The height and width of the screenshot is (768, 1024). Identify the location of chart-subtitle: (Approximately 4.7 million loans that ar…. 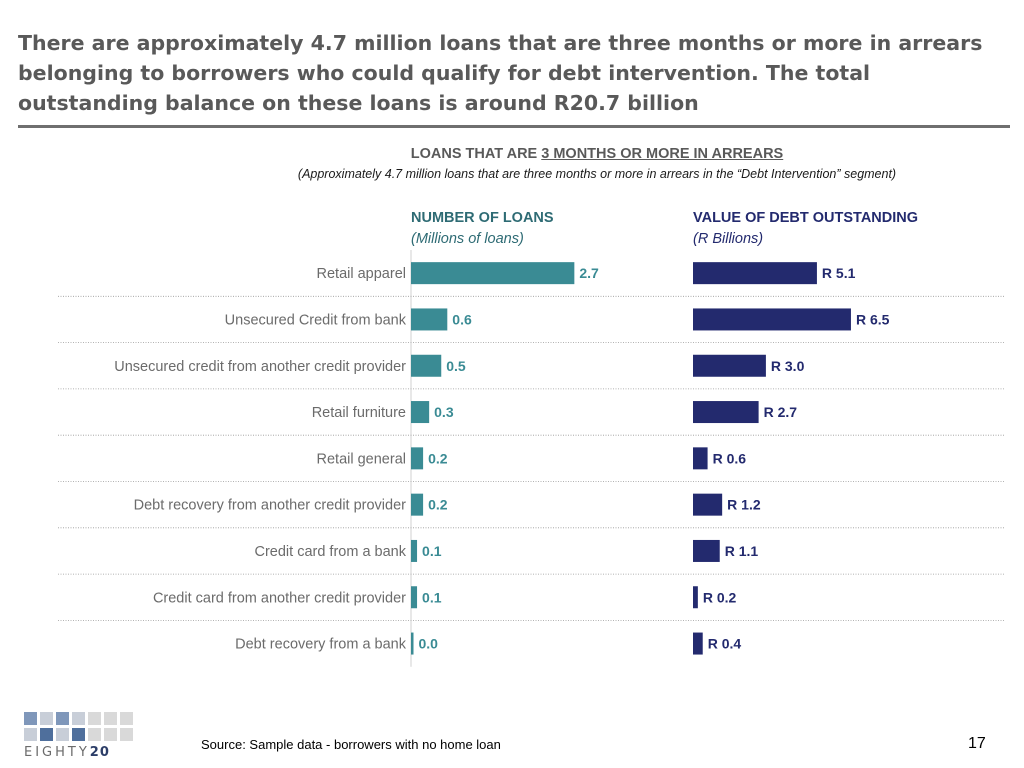
(597, 174).